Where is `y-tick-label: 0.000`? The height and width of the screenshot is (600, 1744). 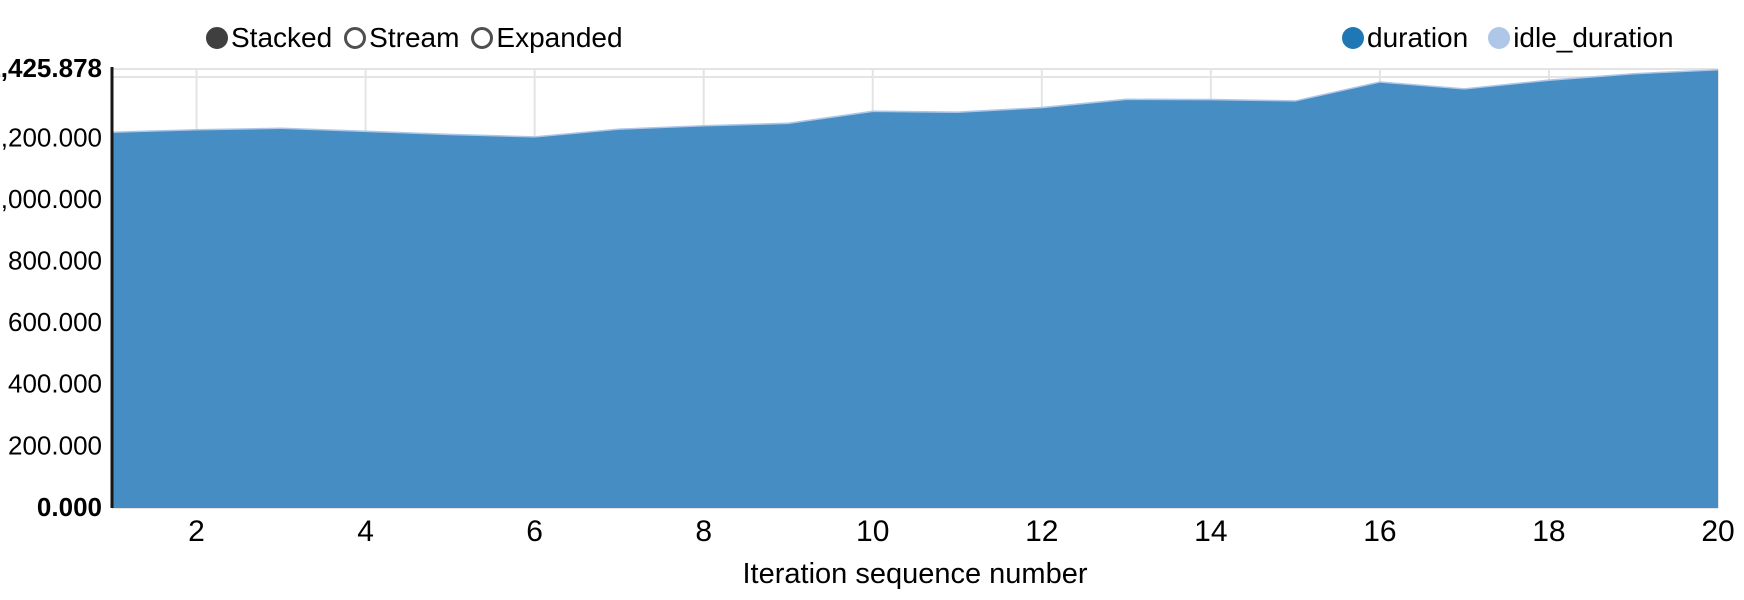 y-tick-label: 0.000 is located at coordinates (69, 507).